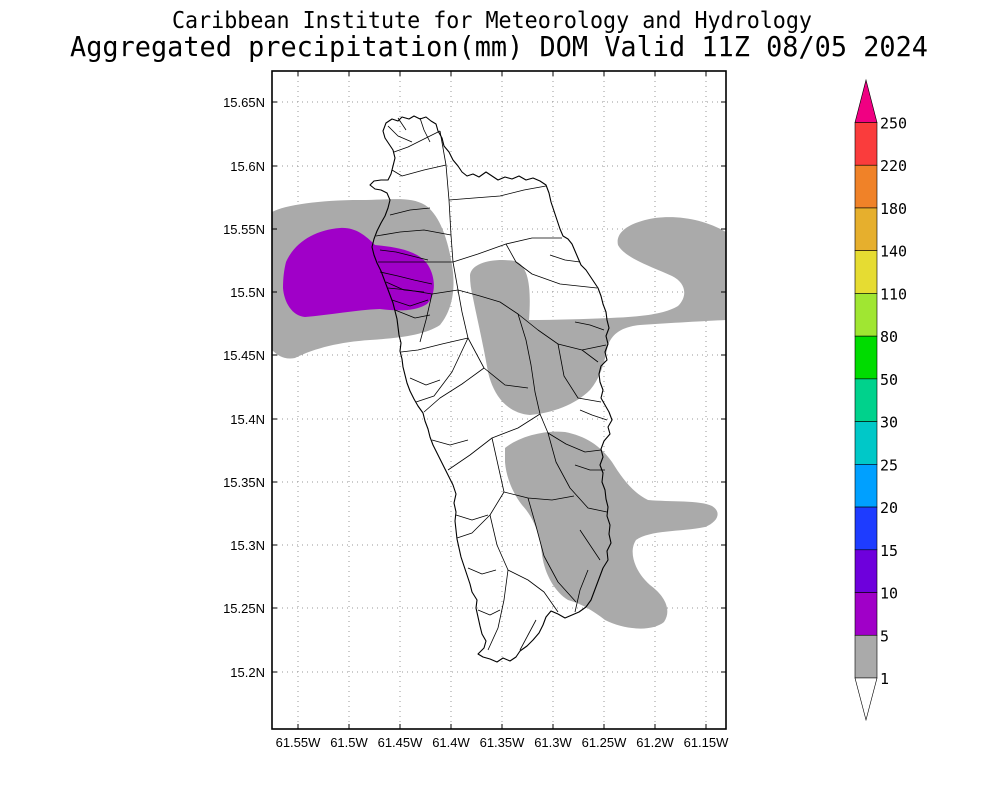 The width and height of the screenshot is (1000, 800). I want to click on longitude-label: 61.5W, so click(349, 742).